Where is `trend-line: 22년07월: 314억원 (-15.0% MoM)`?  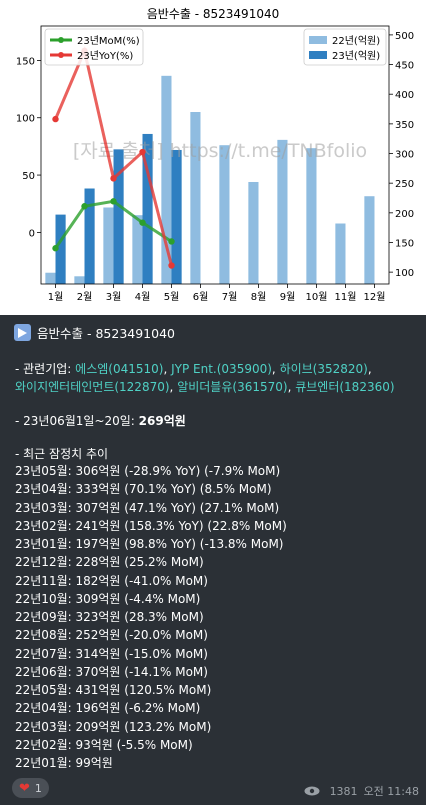 trend-line: 22년07월: 314억원 (-15.0% MoM) is located at coordinates (111, 653).